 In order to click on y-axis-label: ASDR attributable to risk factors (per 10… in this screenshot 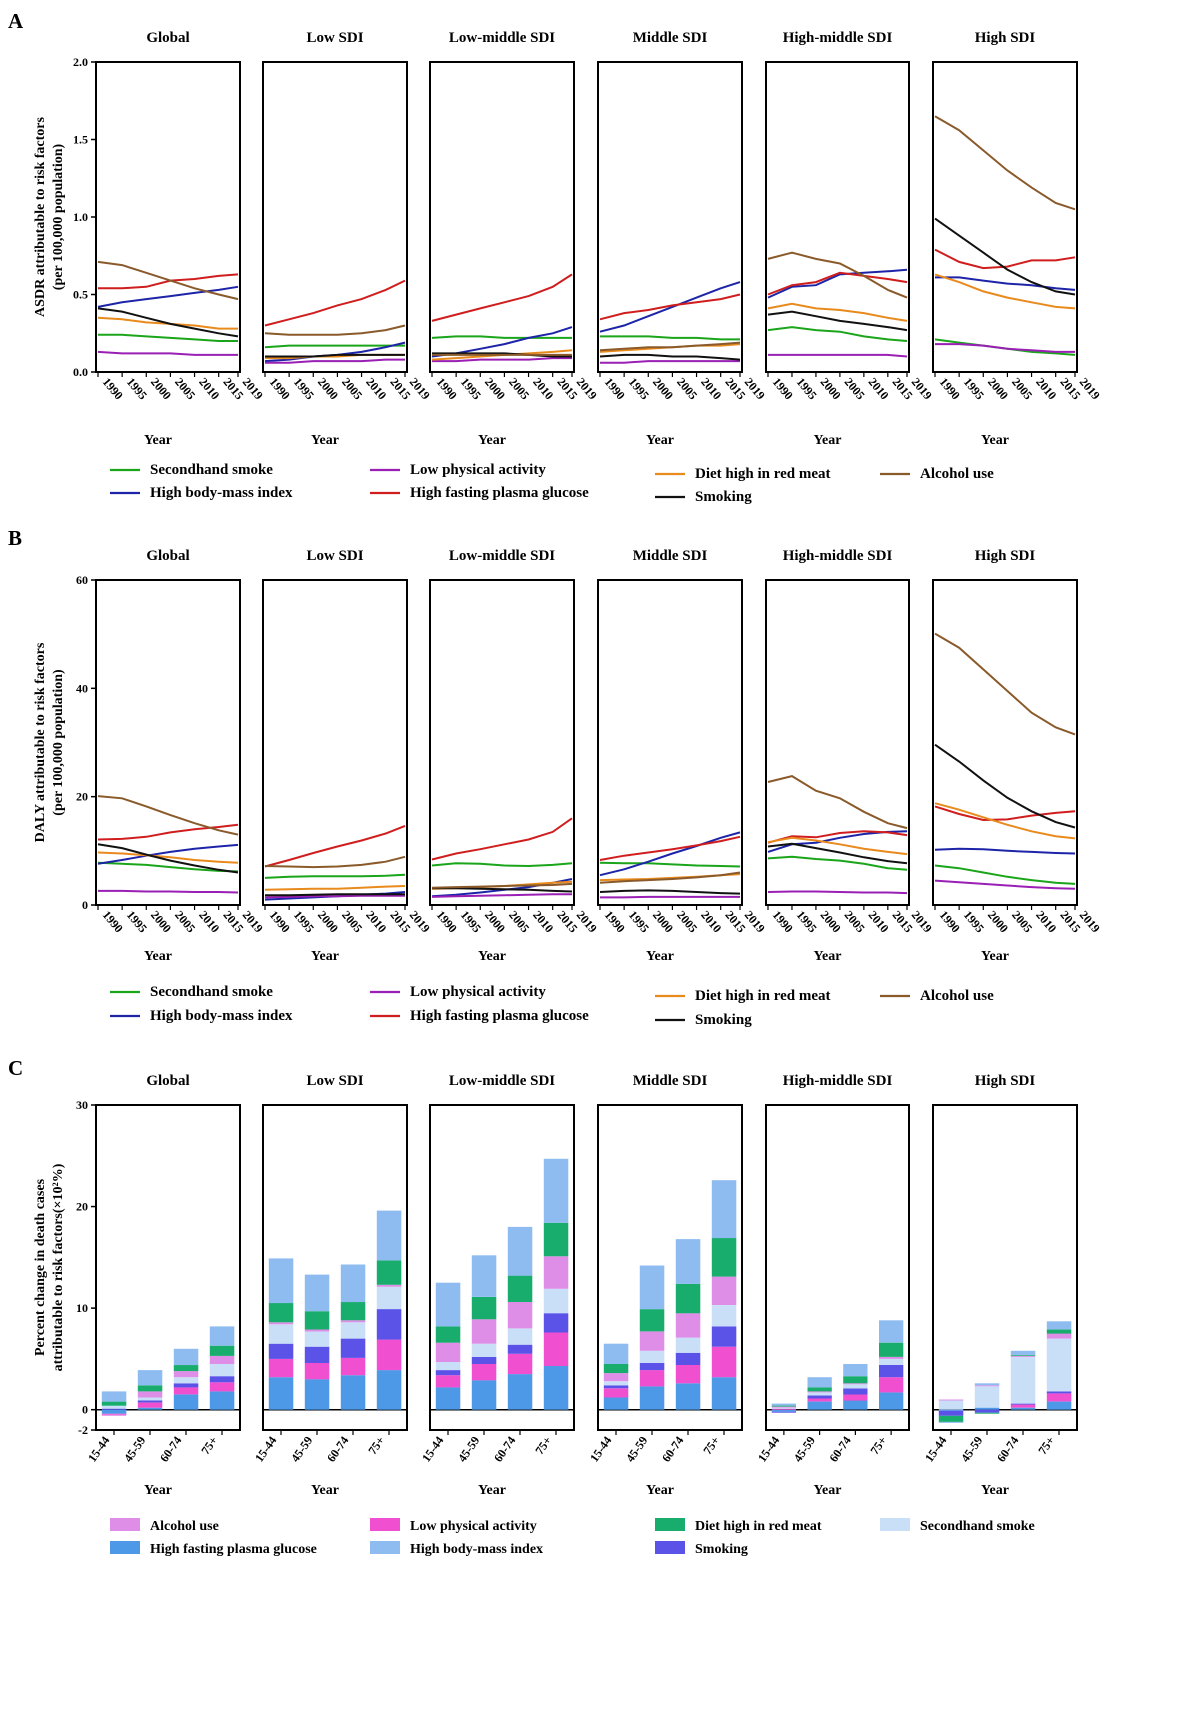, I will do `click(49, 217)`.